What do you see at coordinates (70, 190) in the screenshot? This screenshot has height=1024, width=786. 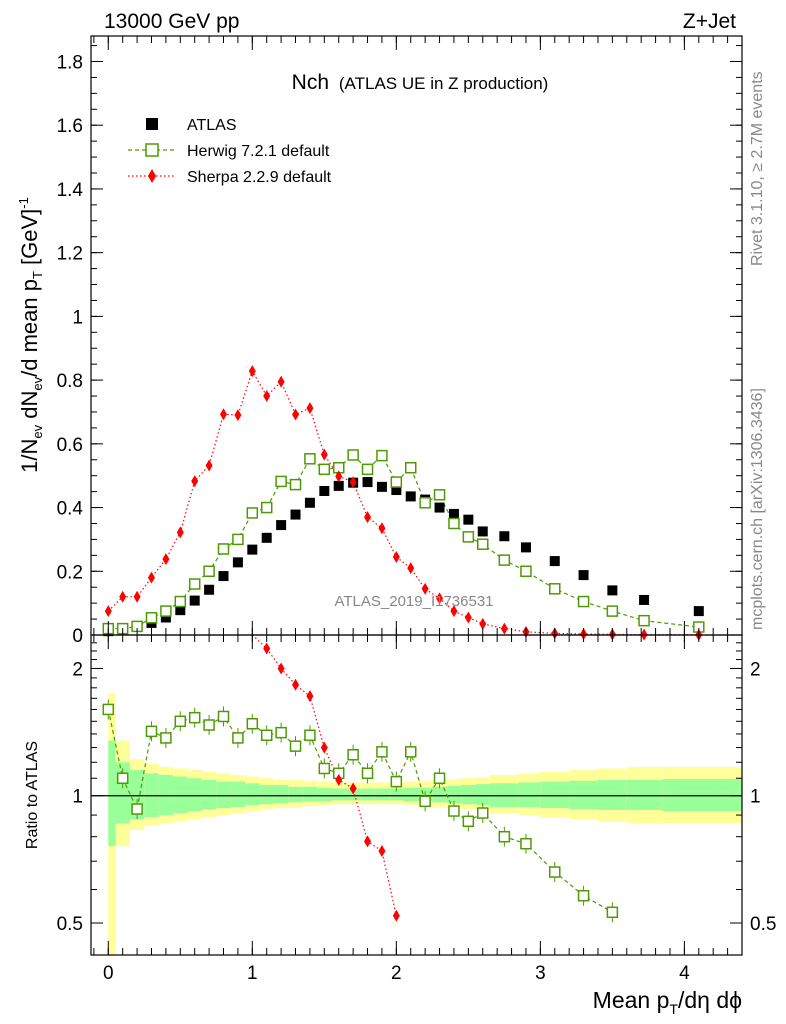 I see `main-ytick-label: 1.4` at bounding box center [70, 190].